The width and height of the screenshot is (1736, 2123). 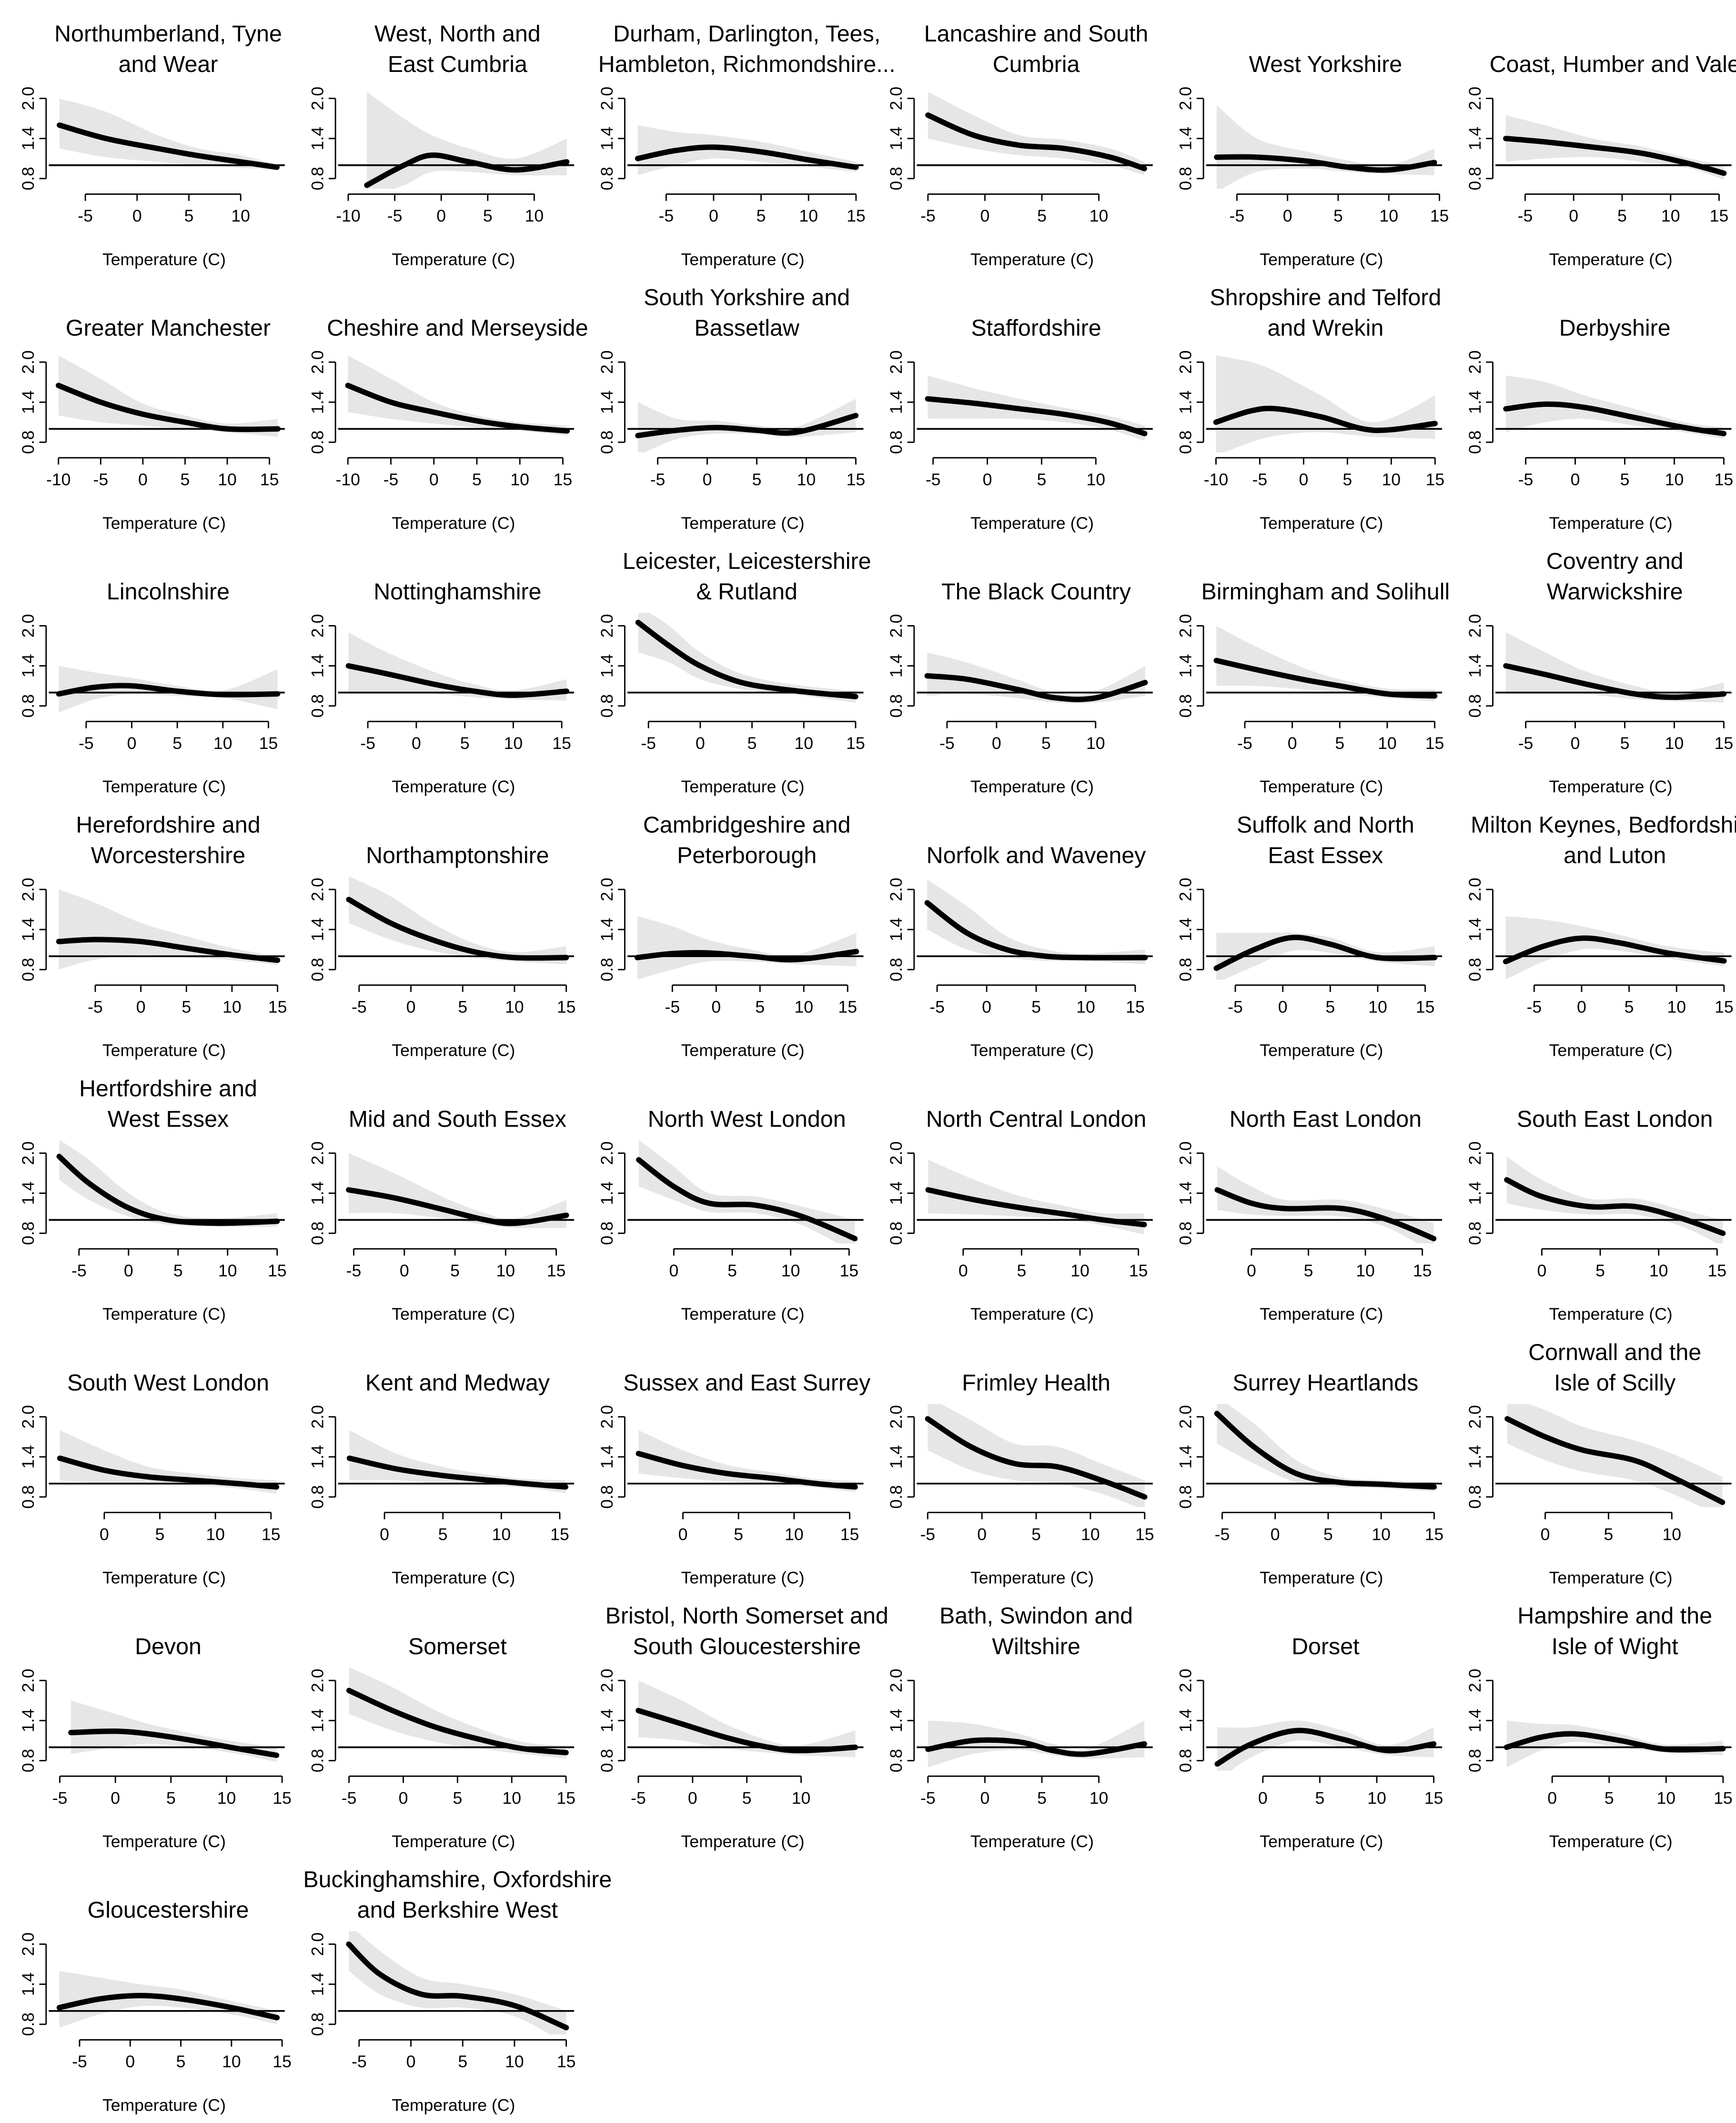 I want to click on panel-title: South West London, so click(x=168, y=1382).